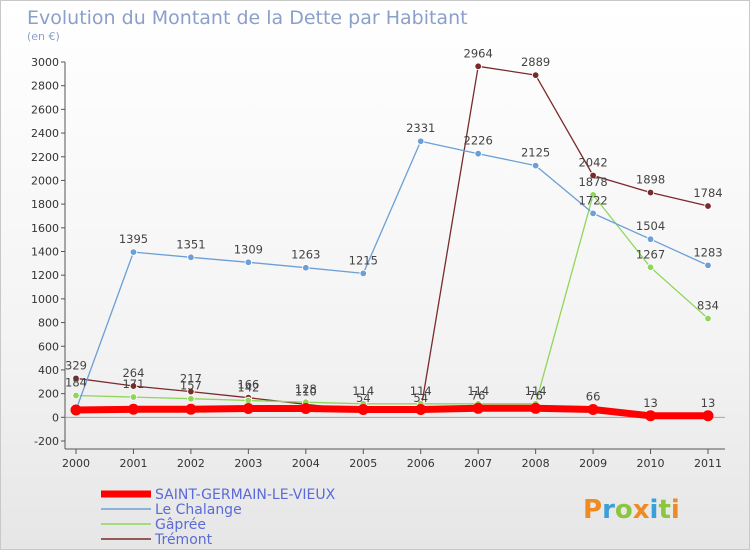 The width and height of the screenshot is (750, 550). I want to click on y-tick-label: 2000, so click(45, 180).